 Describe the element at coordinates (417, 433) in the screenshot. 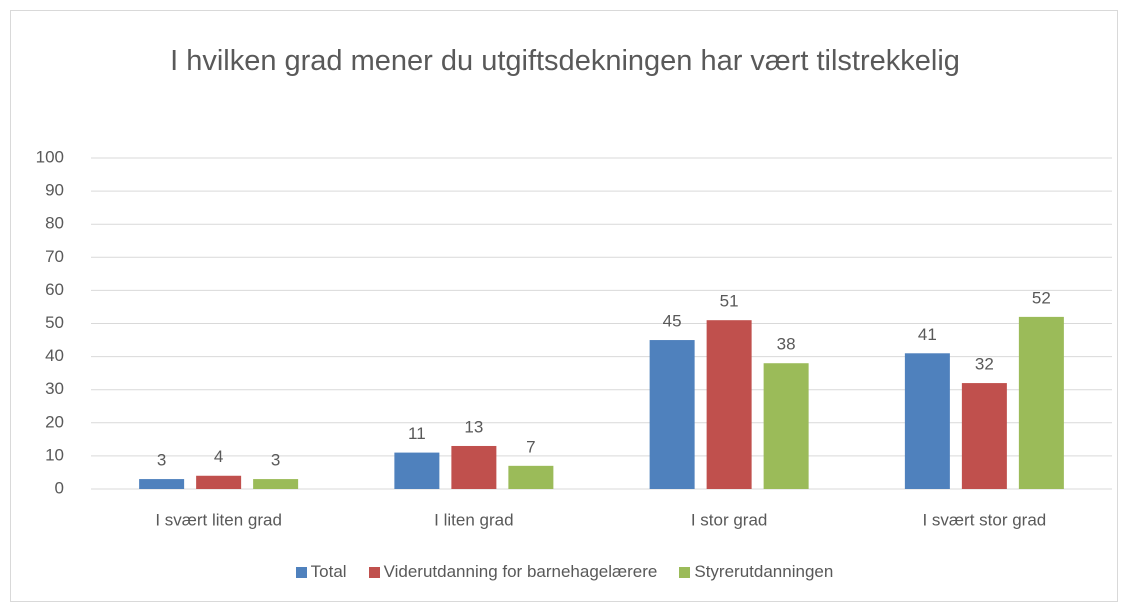

I see `data-label: 11` at that location.